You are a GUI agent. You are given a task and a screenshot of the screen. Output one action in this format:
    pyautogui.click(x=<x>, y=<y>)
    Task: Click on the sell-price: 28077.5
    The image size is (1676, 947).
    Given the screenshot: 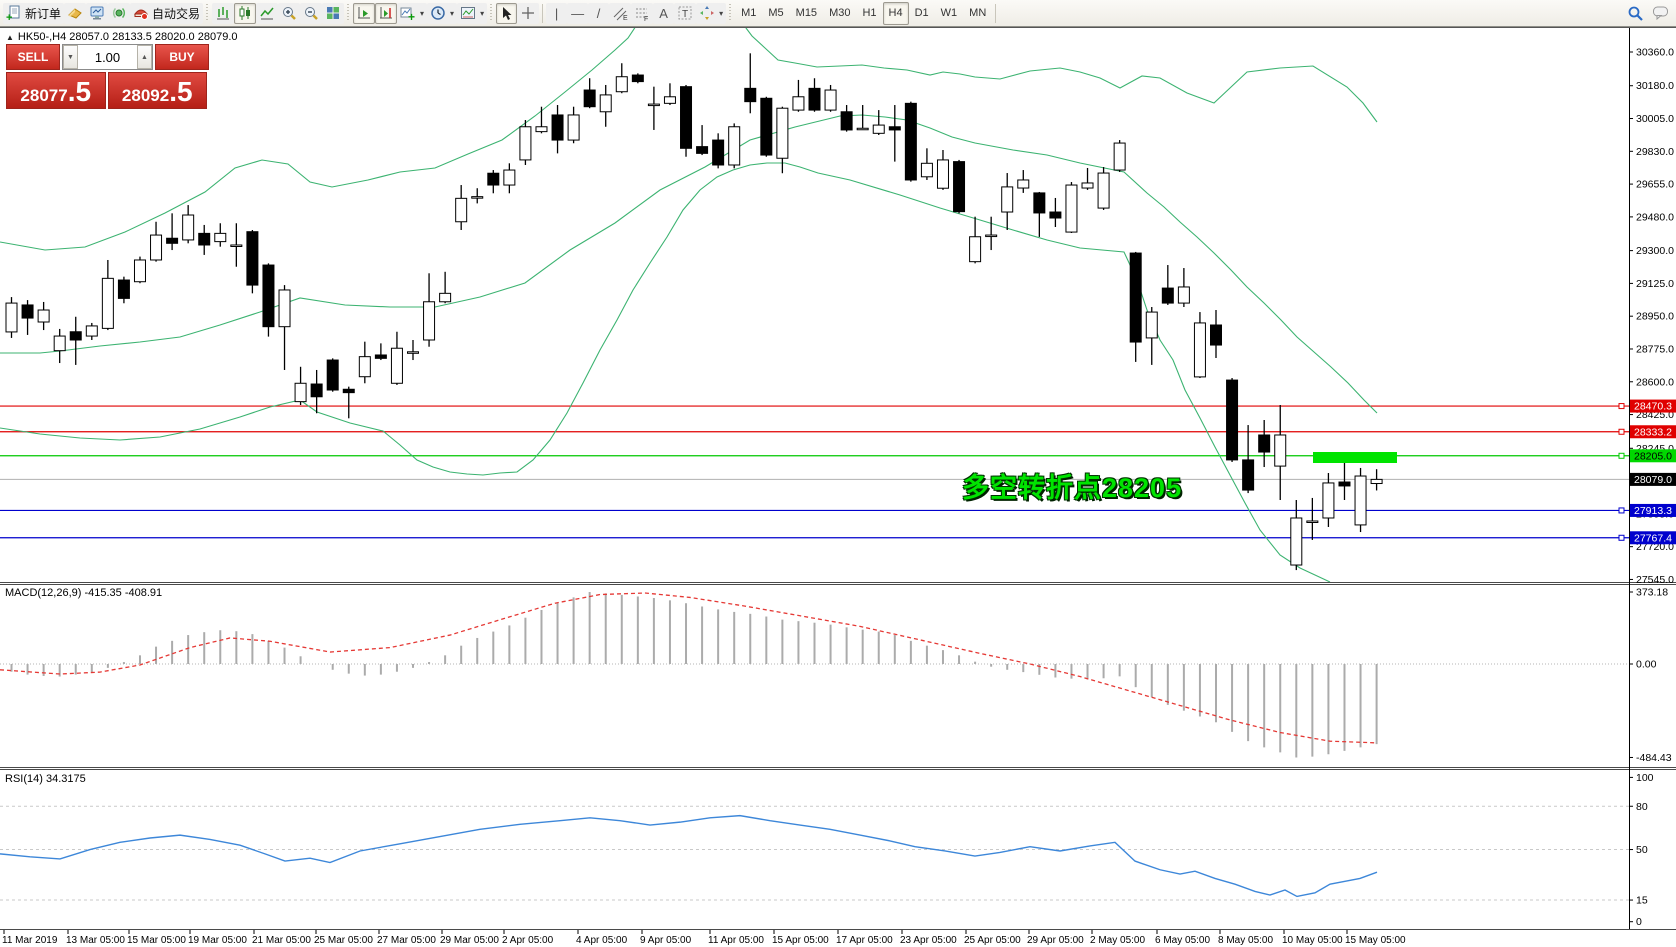 What is the action you would take?
    pyautogui.click(x=56, y=90)
    